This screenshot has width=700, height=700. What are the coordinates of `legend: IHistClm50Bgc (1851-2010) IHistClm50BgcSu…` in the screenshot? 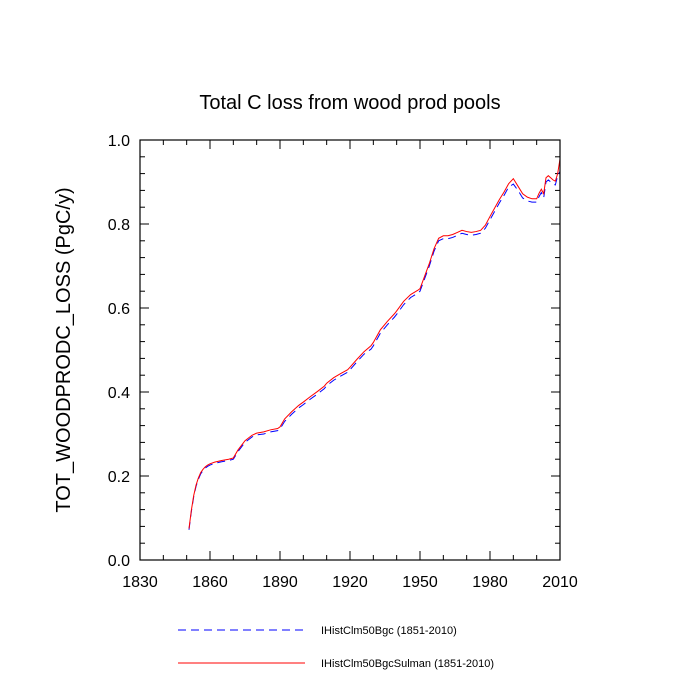 It's located at (336, 647).